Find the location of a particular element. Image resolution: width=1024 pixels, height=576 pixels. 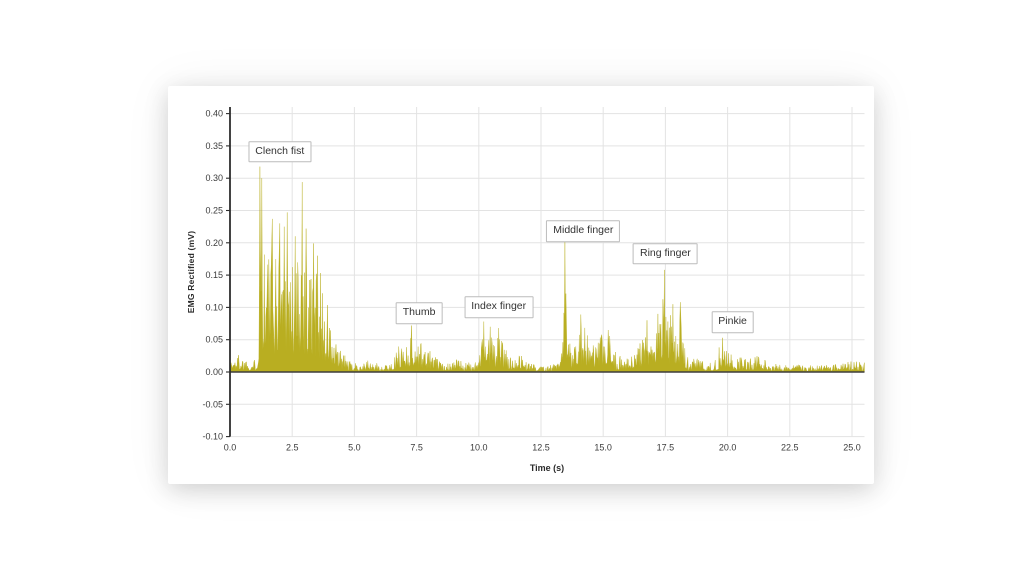

svg-text: 5.0 is located at coordinates (354, 448).